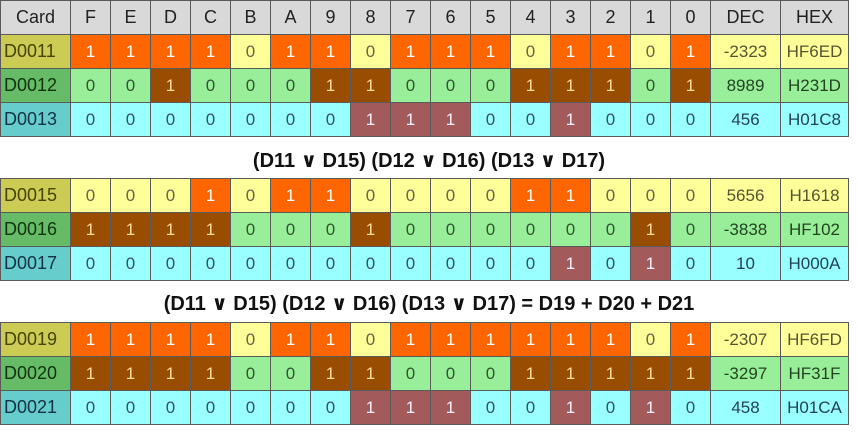 This screenshot has height=432, width=858. I want to click on hex-value: HF6ED, so click(814, 51).